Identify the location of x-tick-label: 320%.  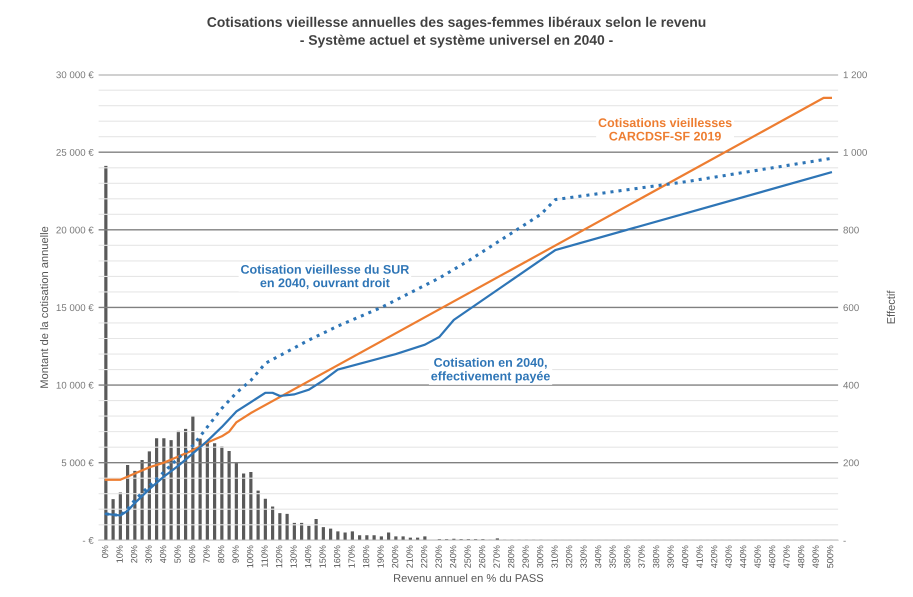
(569, 556).